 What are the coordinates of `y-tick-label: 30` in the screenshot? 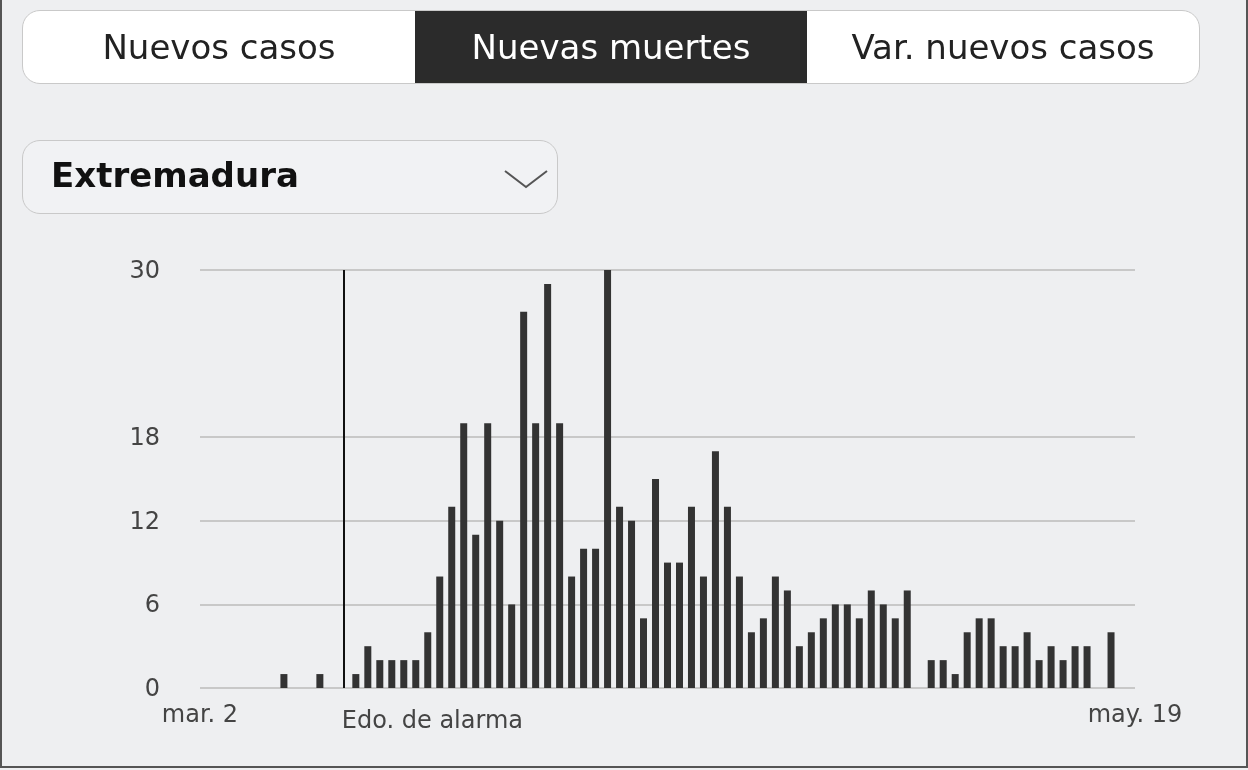 It's located at (144, 270).